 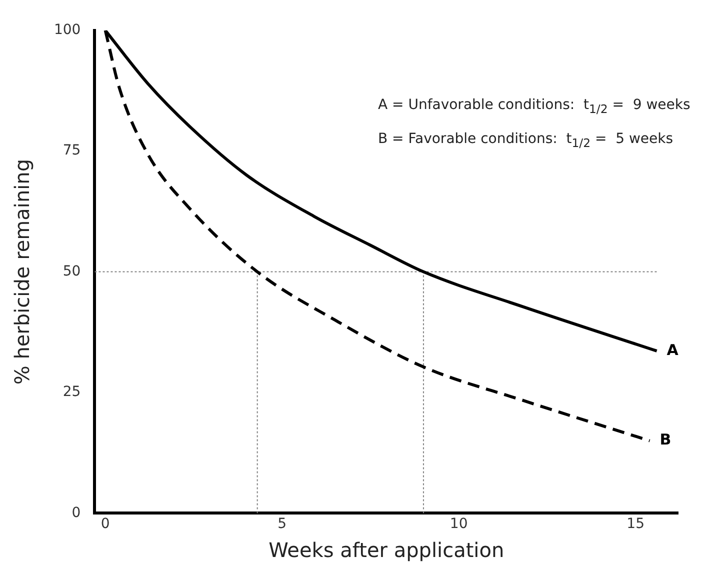 What do you see at coordinates (71, 271) in the screenshot?
I see `y-tick-label: 50` at bounding box center [71, 271].